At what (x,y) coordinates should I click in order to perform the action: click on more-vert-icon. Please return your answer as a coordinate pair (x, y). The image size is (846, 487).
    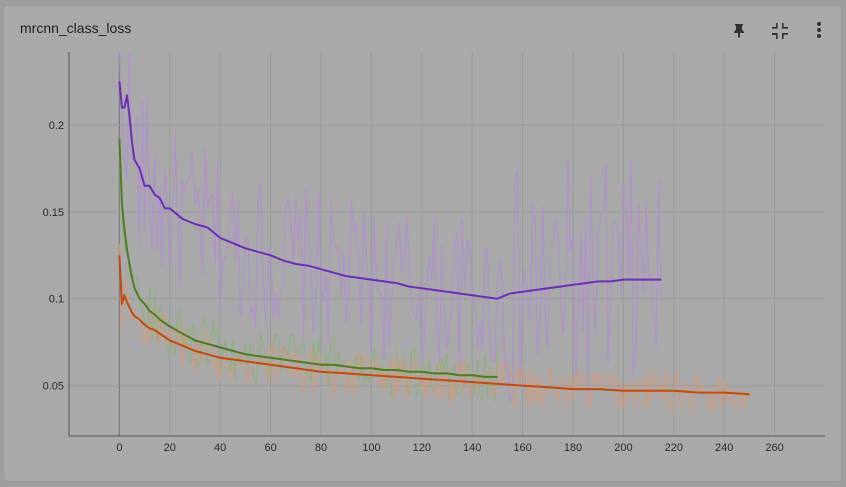
    Looking at the image, I should click on (819, 30).